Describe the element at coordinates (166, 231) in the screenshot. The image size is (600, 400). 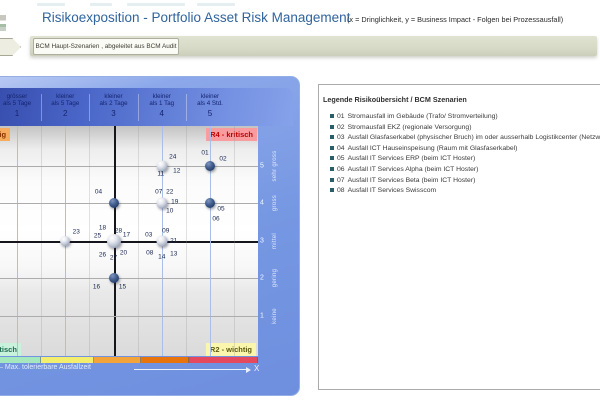
I see `bubble-label: 09` at that location.